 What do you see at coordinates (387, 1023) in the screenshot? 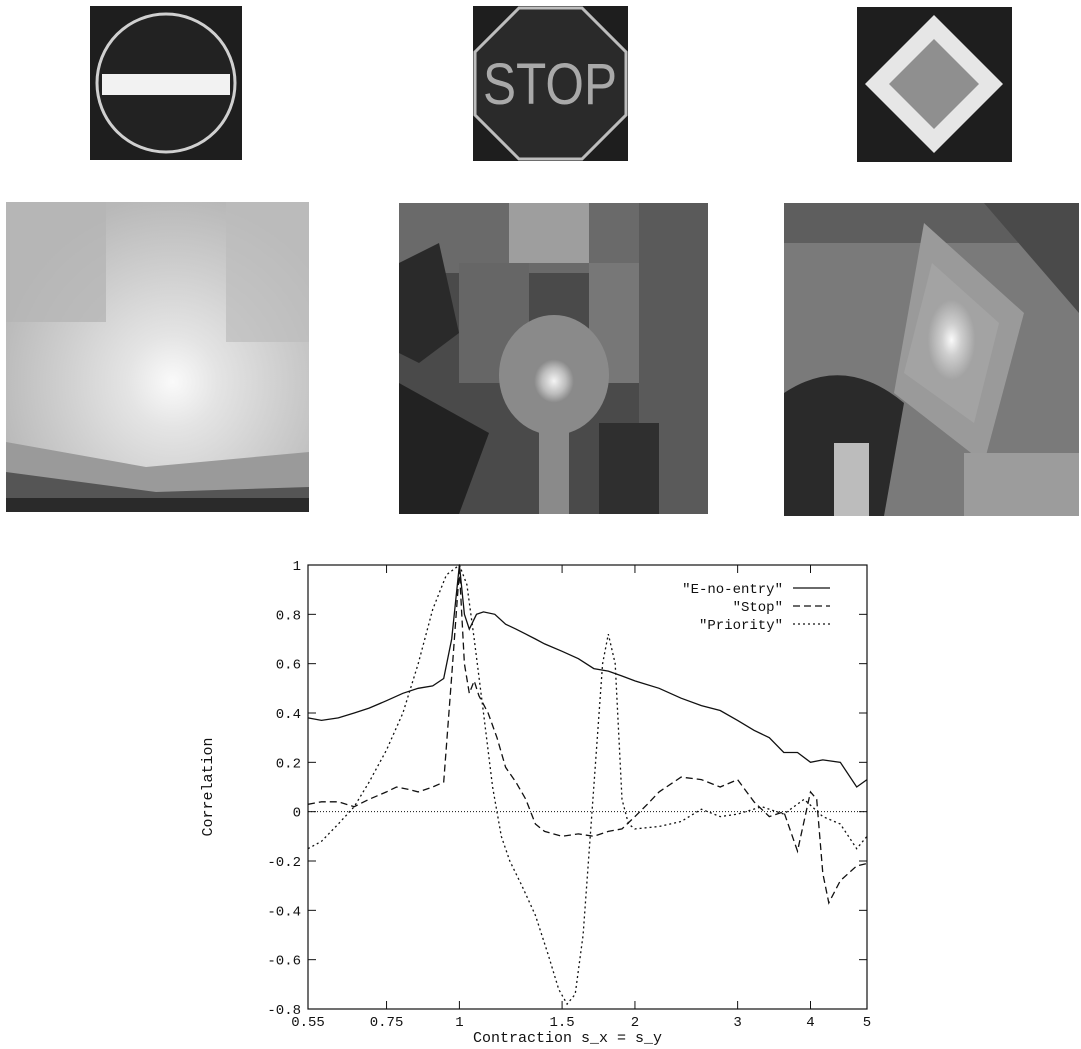
I see `x-tick-label: 0.75` at bounding box center [387, 1023].